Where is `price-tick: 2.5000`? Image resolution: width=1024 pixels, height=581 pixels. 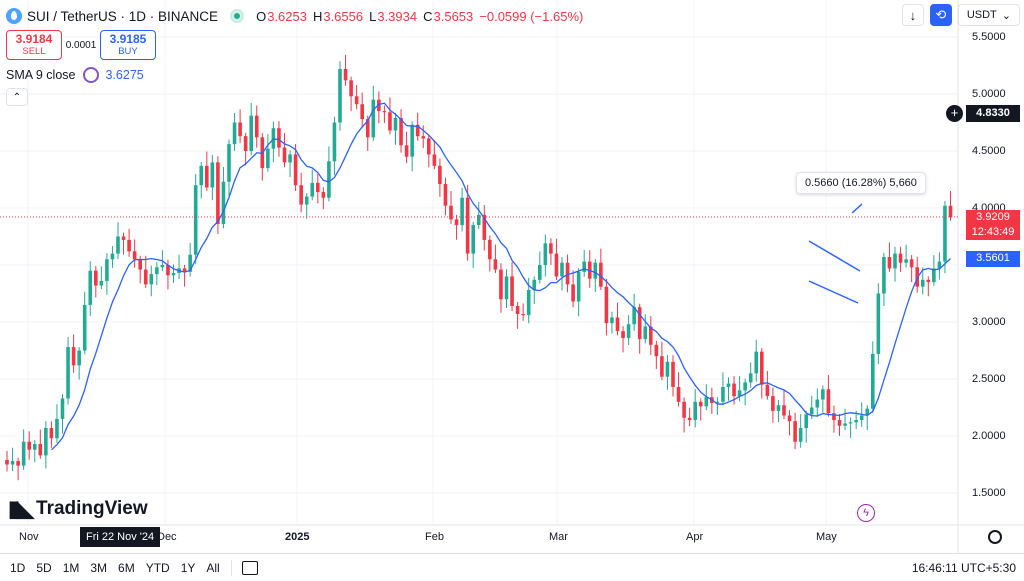
price-tick: 2.5000 is located at coordinates (989, 379).